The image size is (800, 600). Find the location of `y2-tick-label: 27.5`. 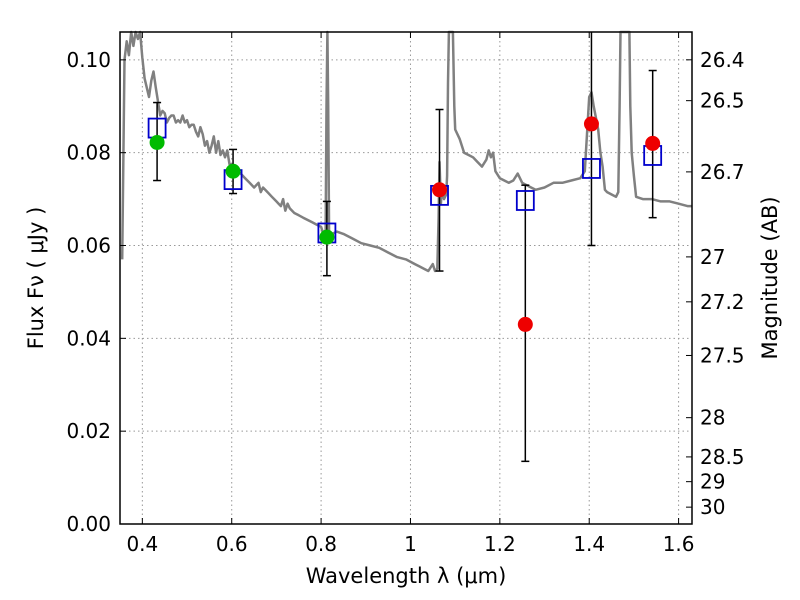

y2-tick-label: 27.5 is located at coordinates (722, 355).